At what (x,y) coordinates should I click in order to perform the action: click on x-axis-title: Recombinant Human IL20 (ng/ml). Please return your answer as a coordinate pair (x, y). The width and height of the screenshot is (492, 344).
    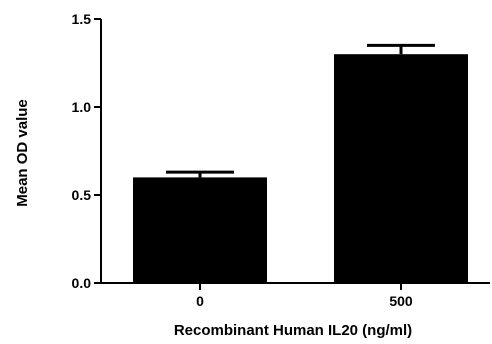
    Looking at the image, I should click on (293, 330).